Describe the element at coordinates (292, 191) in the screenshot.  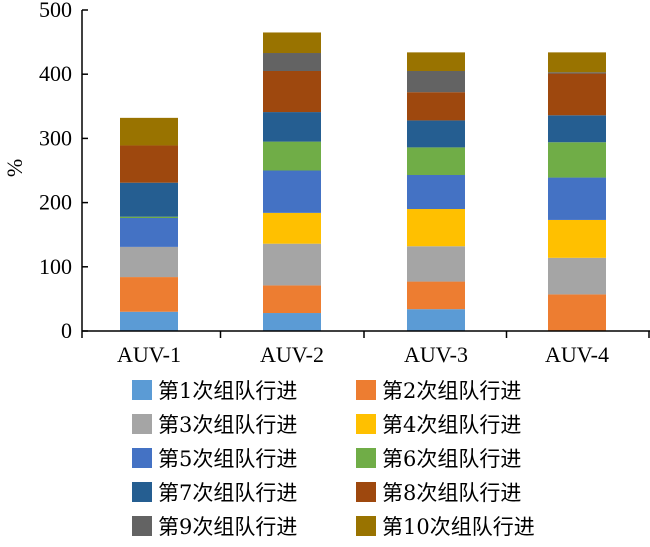
I see `bar-segment-auv-2-s5` at that location.